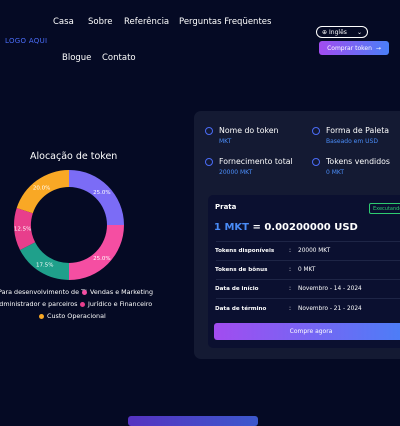 Image resolution: width=400 pixels, height=426 pixels. Describe the element at coordinates (41, 188) in the screenshot. I see `slice-label: 20.0%` at that location.